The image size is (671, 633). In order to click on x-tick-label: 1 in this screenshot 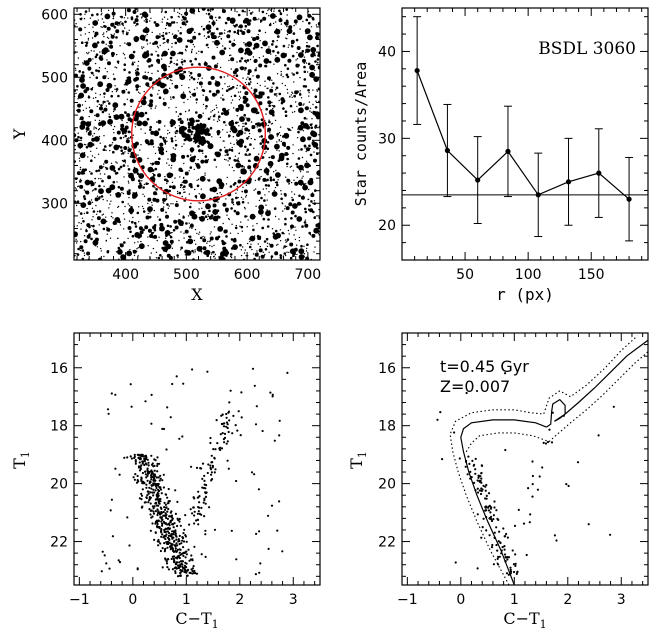, I will do `click(186, 600)`.